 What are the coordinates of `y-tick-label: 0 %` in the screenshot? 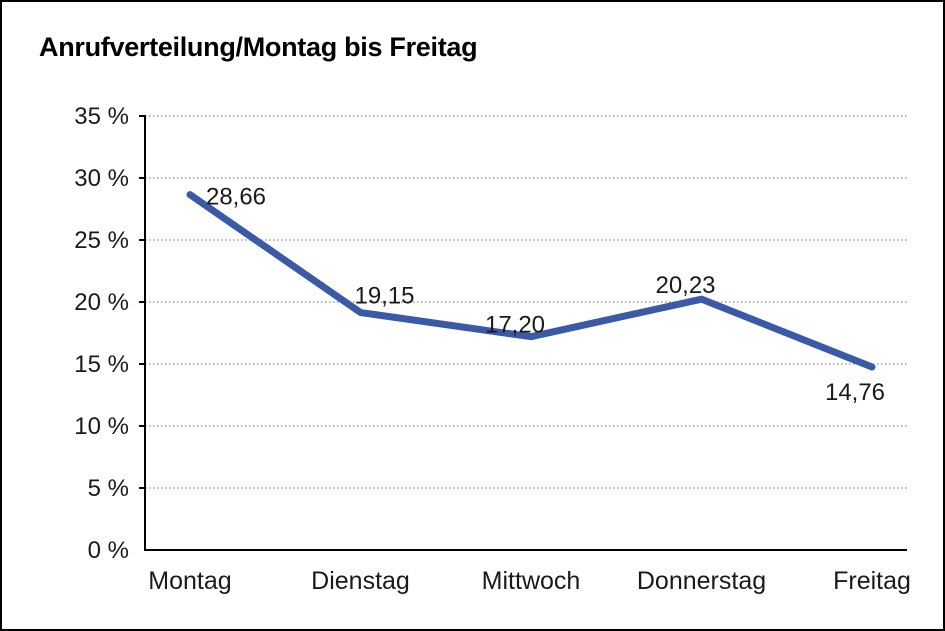 It's located at (108, 550).